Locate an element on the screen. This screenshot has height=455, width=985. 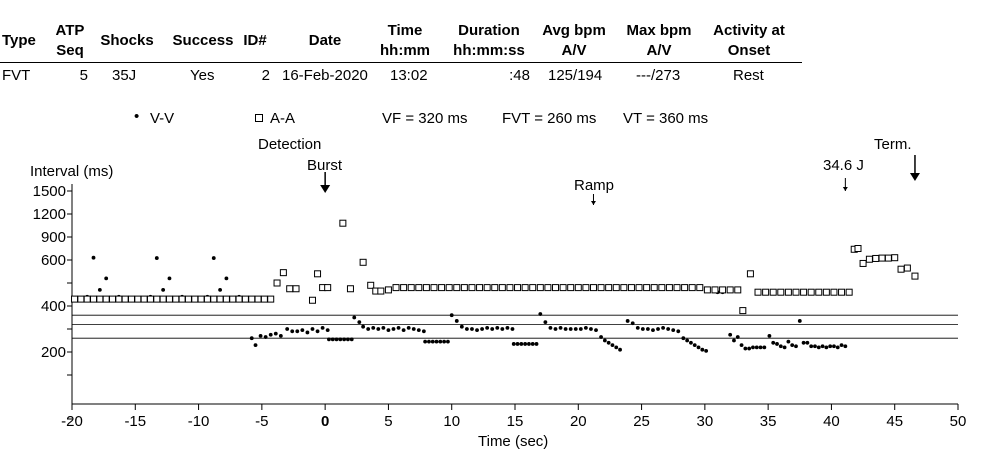
legend-vf-zone: VF = 320 ms is located at coordinates (425, 118).